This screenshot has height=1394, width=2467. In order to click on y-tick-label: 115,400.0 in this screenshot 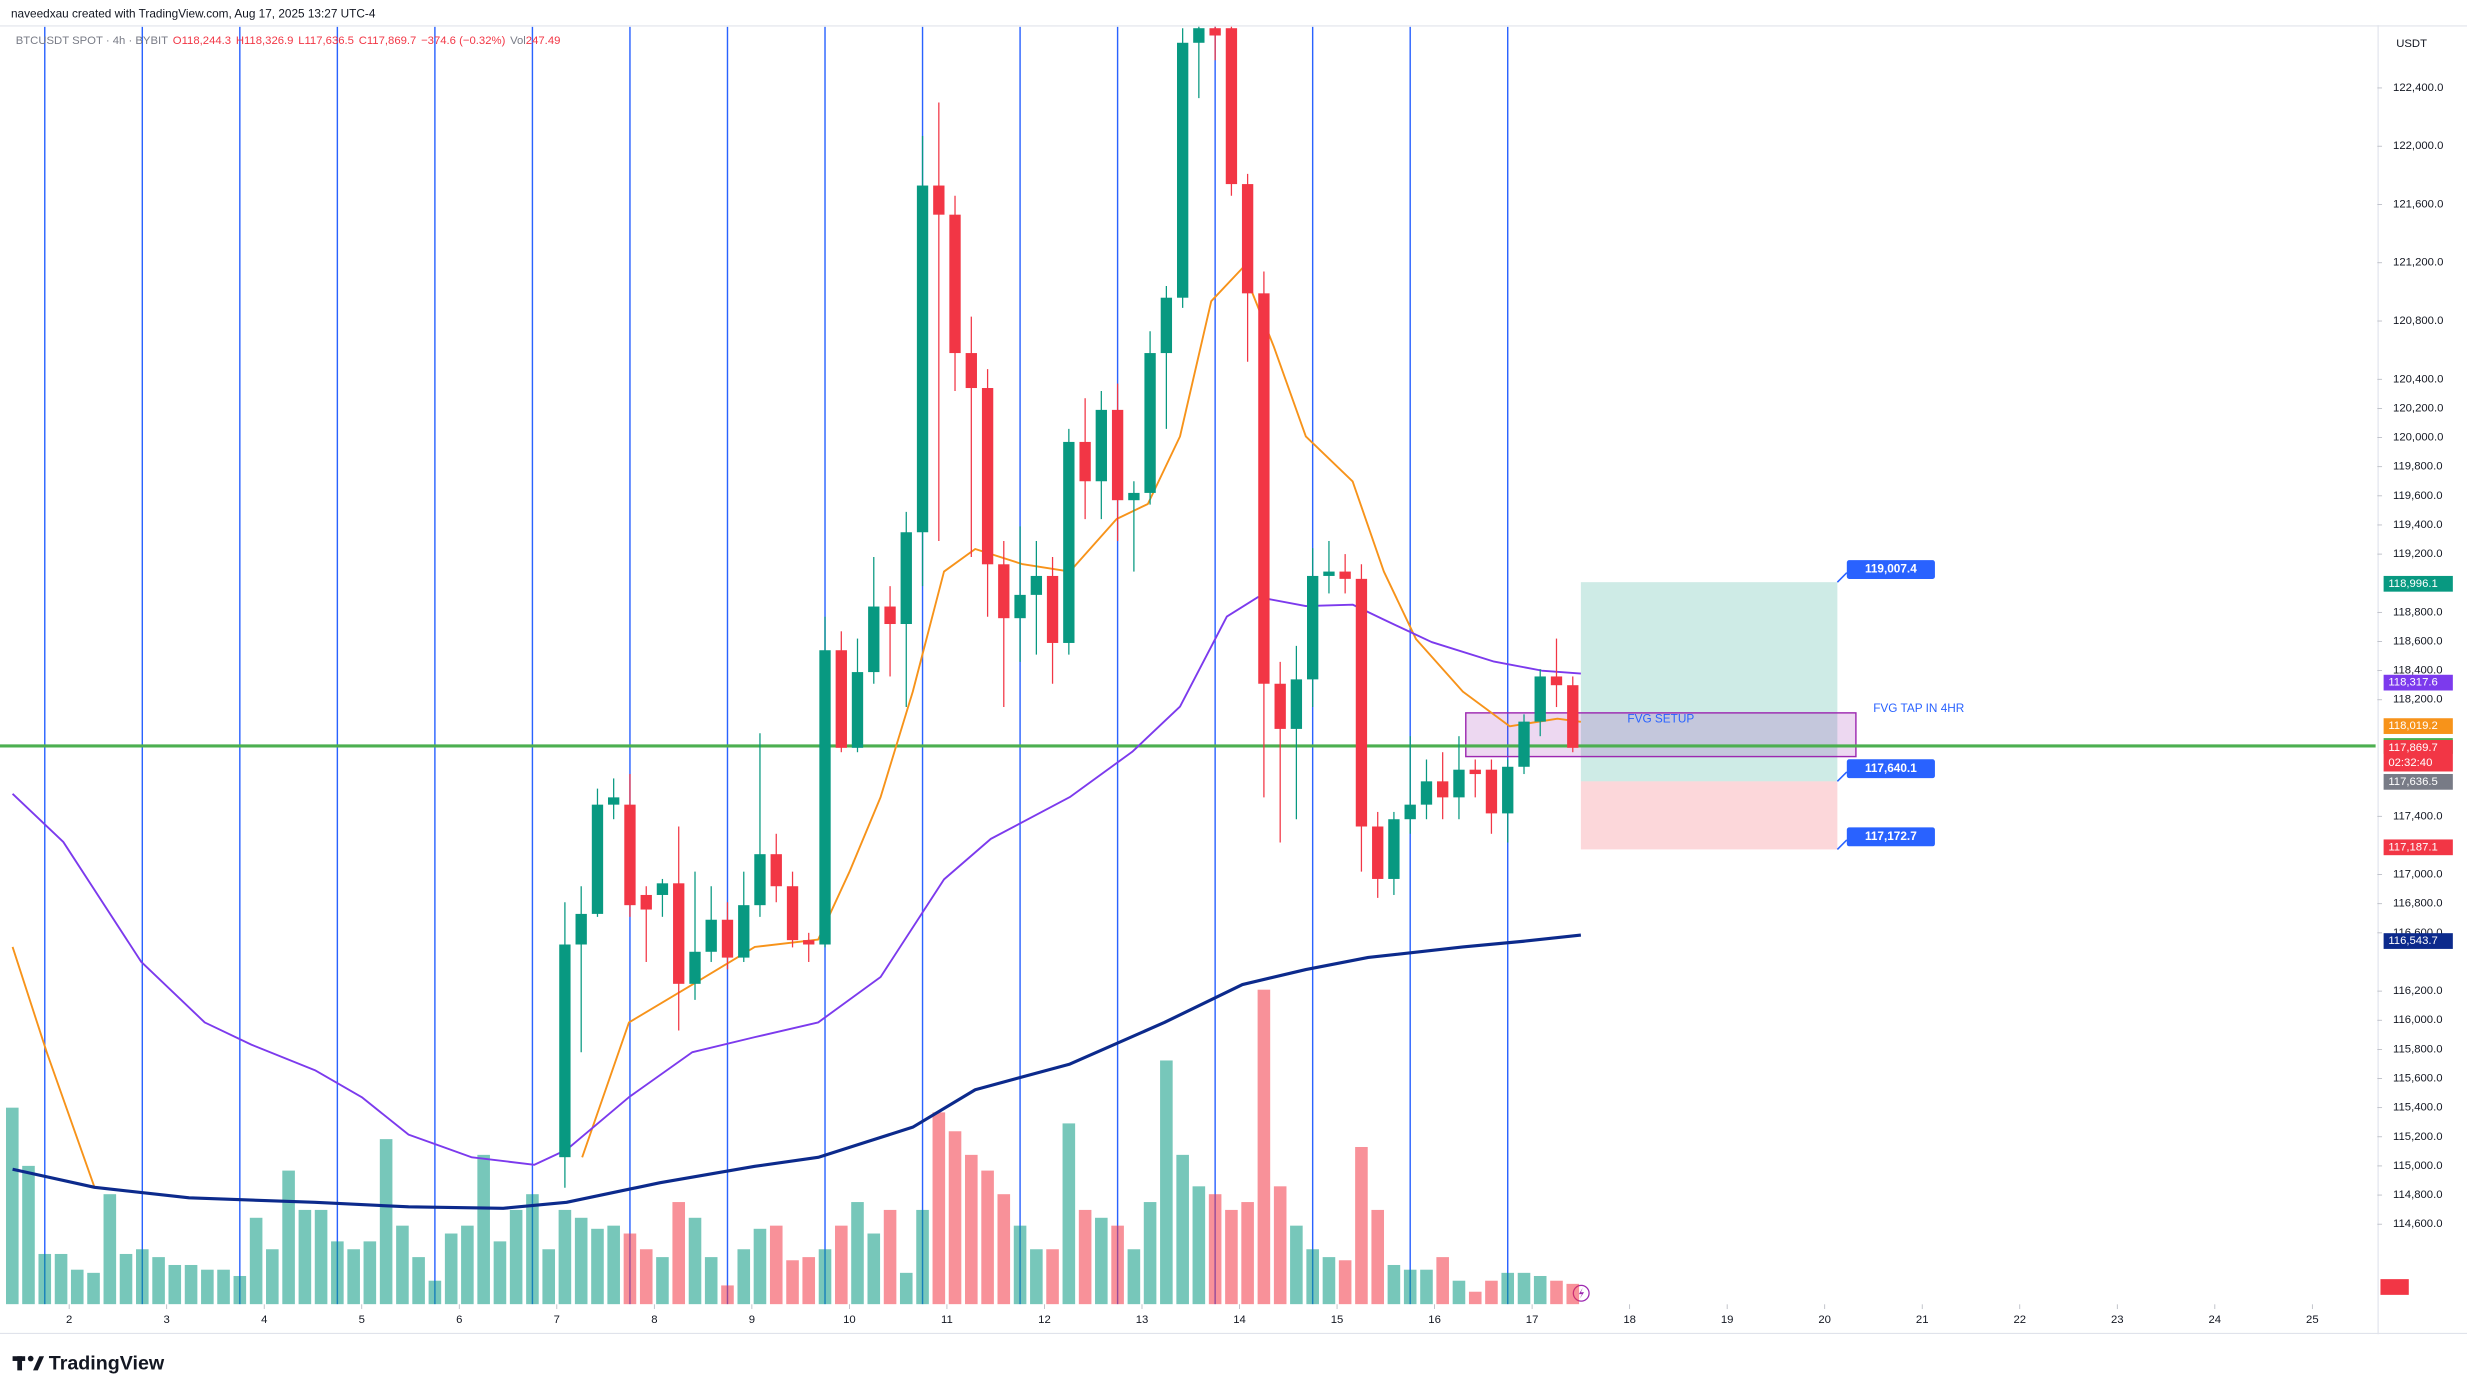, I will do `click(2418, 1108)`.